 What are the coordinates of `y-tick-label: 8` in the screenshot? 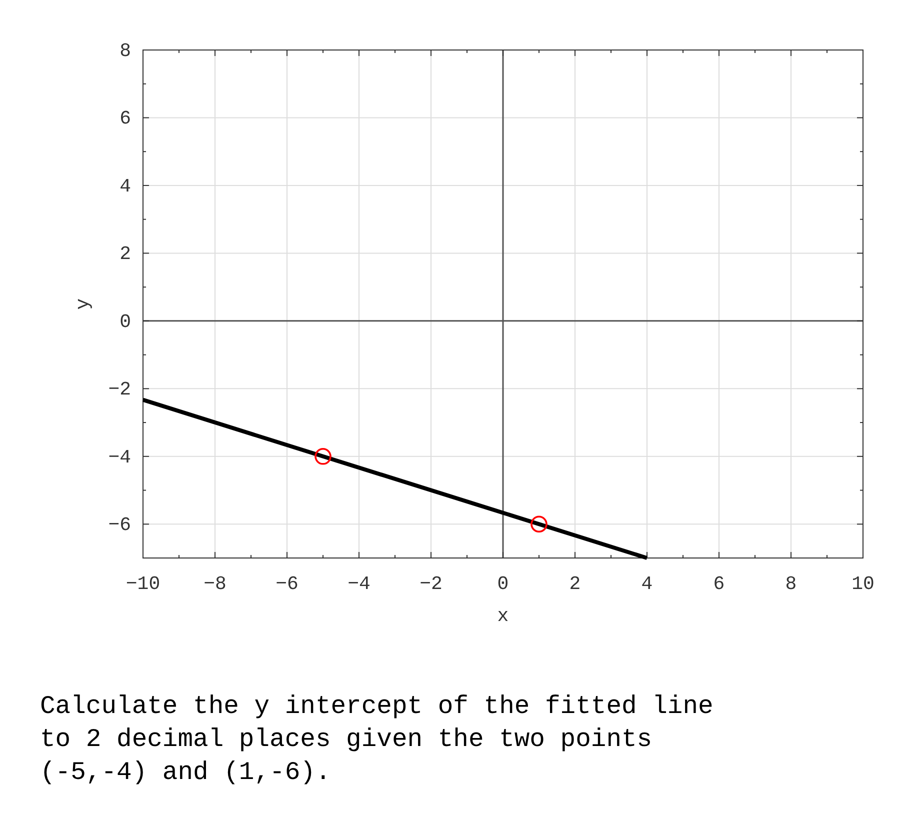 It's located at (125, 51).